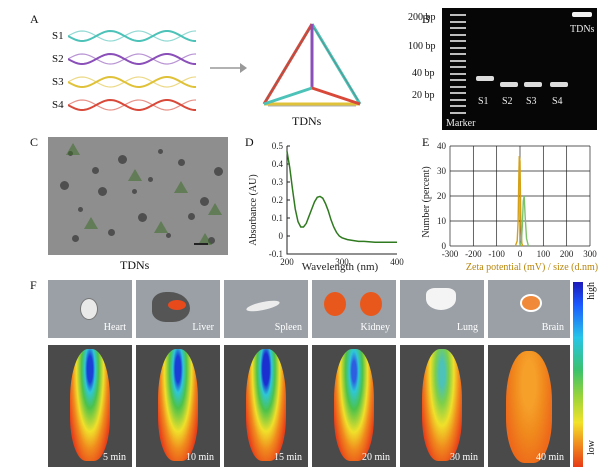 The image size is (615, 474). Describe the element at coordinates (442, 146) in the screenshot. I see `zeta-y-tick: 40` at that location.